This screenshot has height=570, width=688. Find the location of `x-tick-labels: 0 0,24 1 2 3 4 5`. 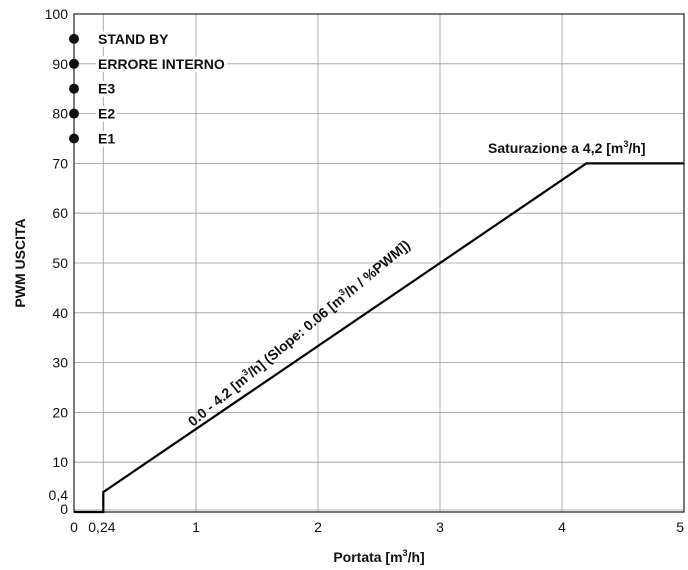

x-tick-labels: 0 0,24 1 2 3 4 5 is located at coordinates (377, 527).